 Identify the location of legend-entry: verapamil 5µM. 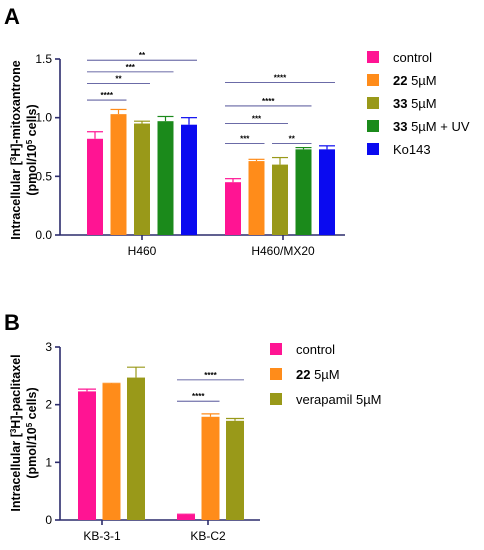
(339, 399).